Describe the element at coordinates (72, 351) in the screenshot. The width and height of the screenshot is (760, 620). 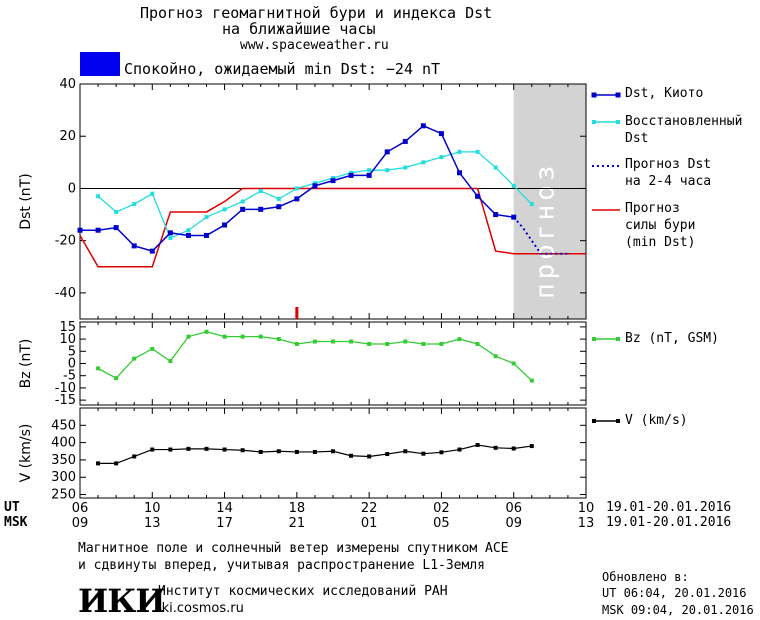
I see `y-tick-label: 5` at that location.